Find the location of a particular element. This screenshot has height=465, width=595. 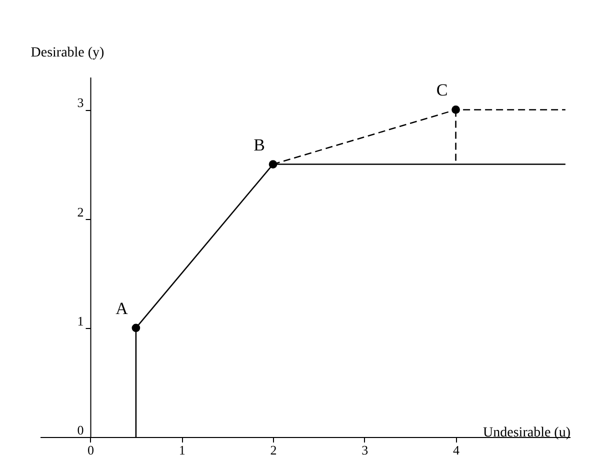

x-tick-label: 3 is located at coordinates (365, 450).